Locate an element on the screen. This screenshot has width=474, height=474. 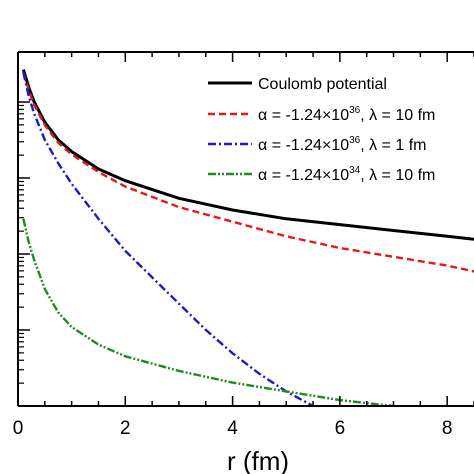
legend-label-4: α = -1.24×1034, λ = 10 fm is located at coordinates (346, 174).